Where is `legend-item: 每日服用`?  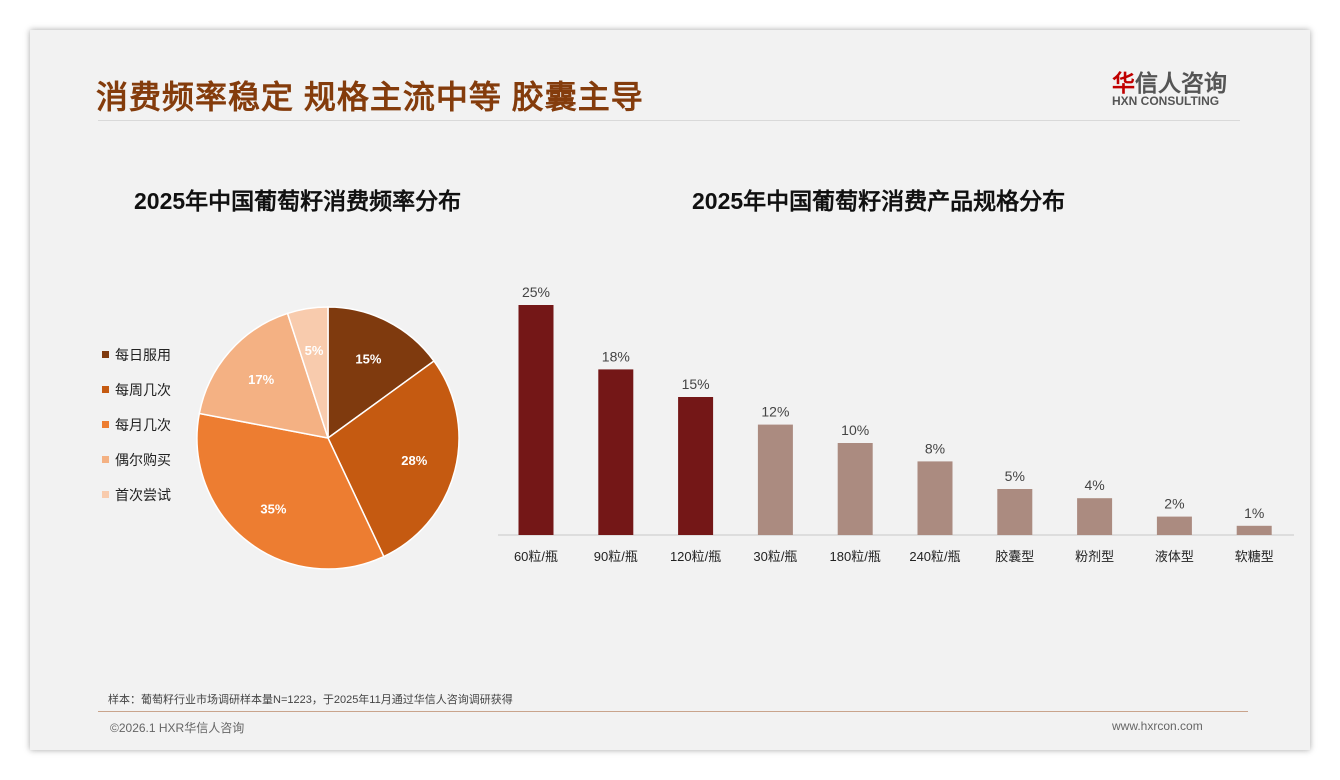 legend-item: 每日服用 is located at coordinates (136, 354).